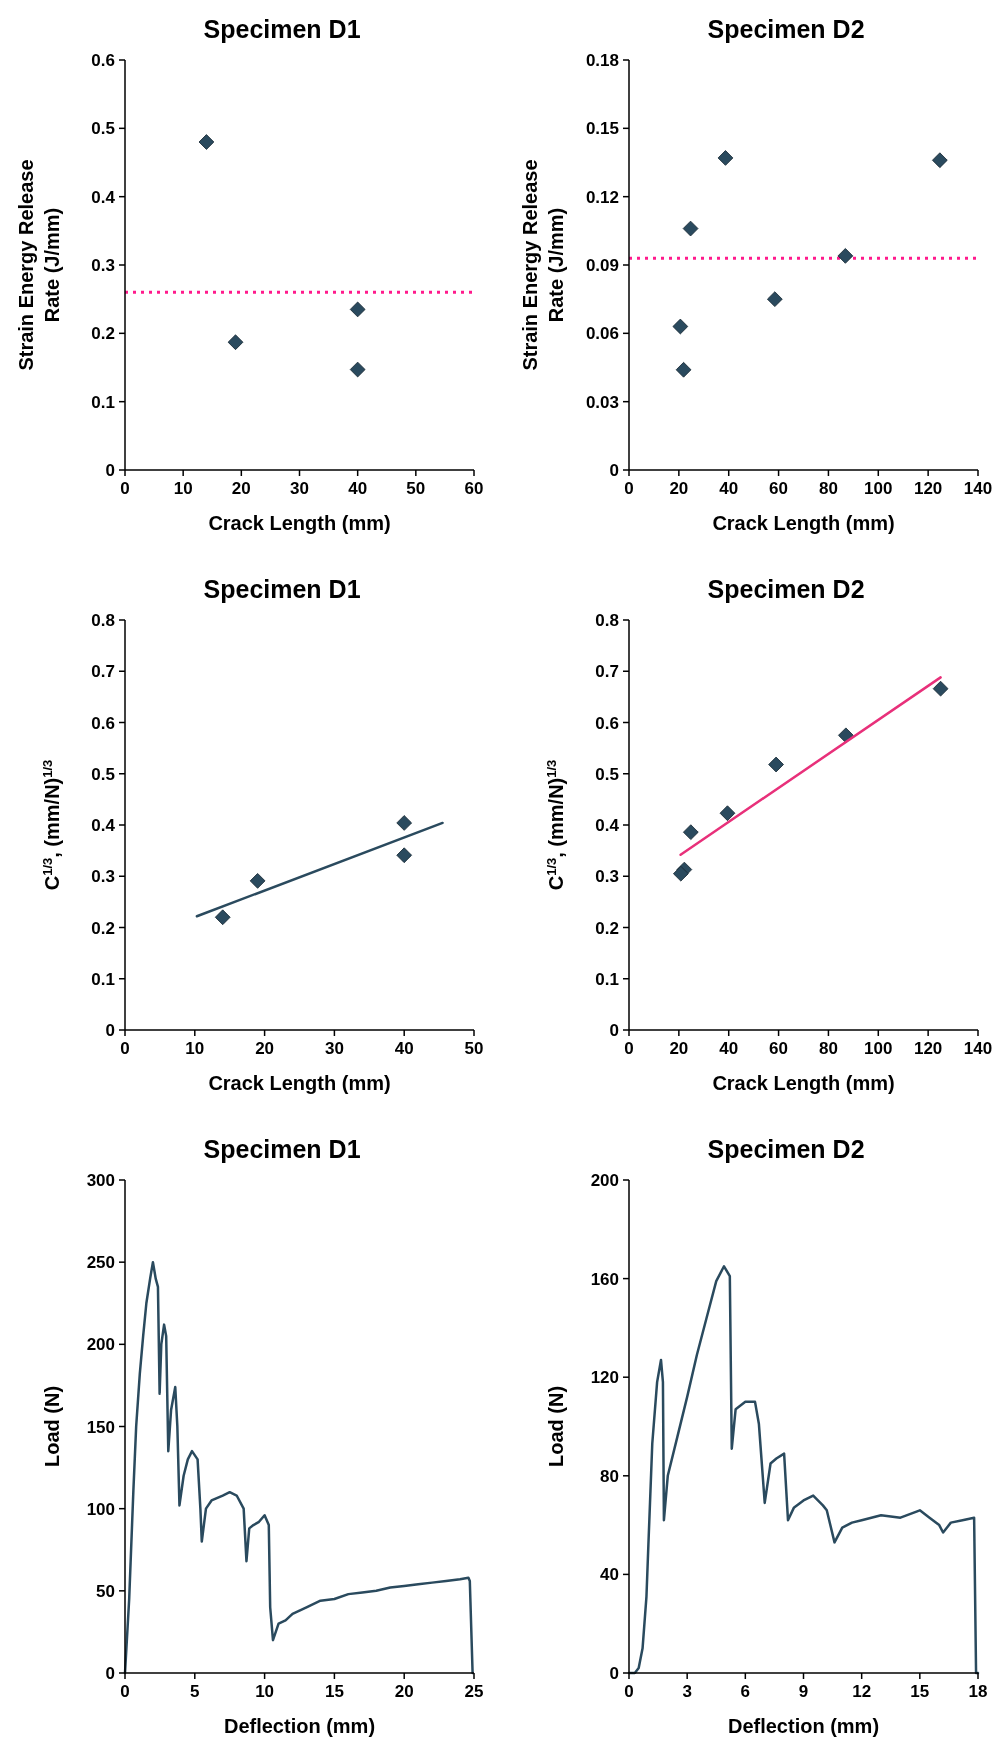 This screenshot has width=1008, height=1763. I want to click on x-tick-label: 12, so click(862, 1691).